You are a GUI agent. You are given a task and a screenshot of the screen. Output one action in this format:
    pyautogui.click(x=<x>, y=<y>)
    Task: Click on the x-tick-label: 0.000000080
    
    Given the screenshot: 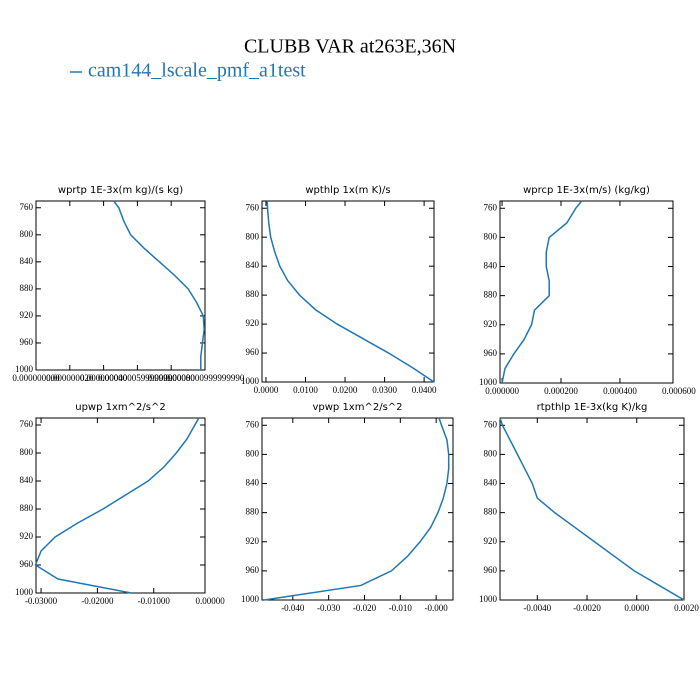 What is the action you would take?
    pyautogui.click(x=172, y=378)
    